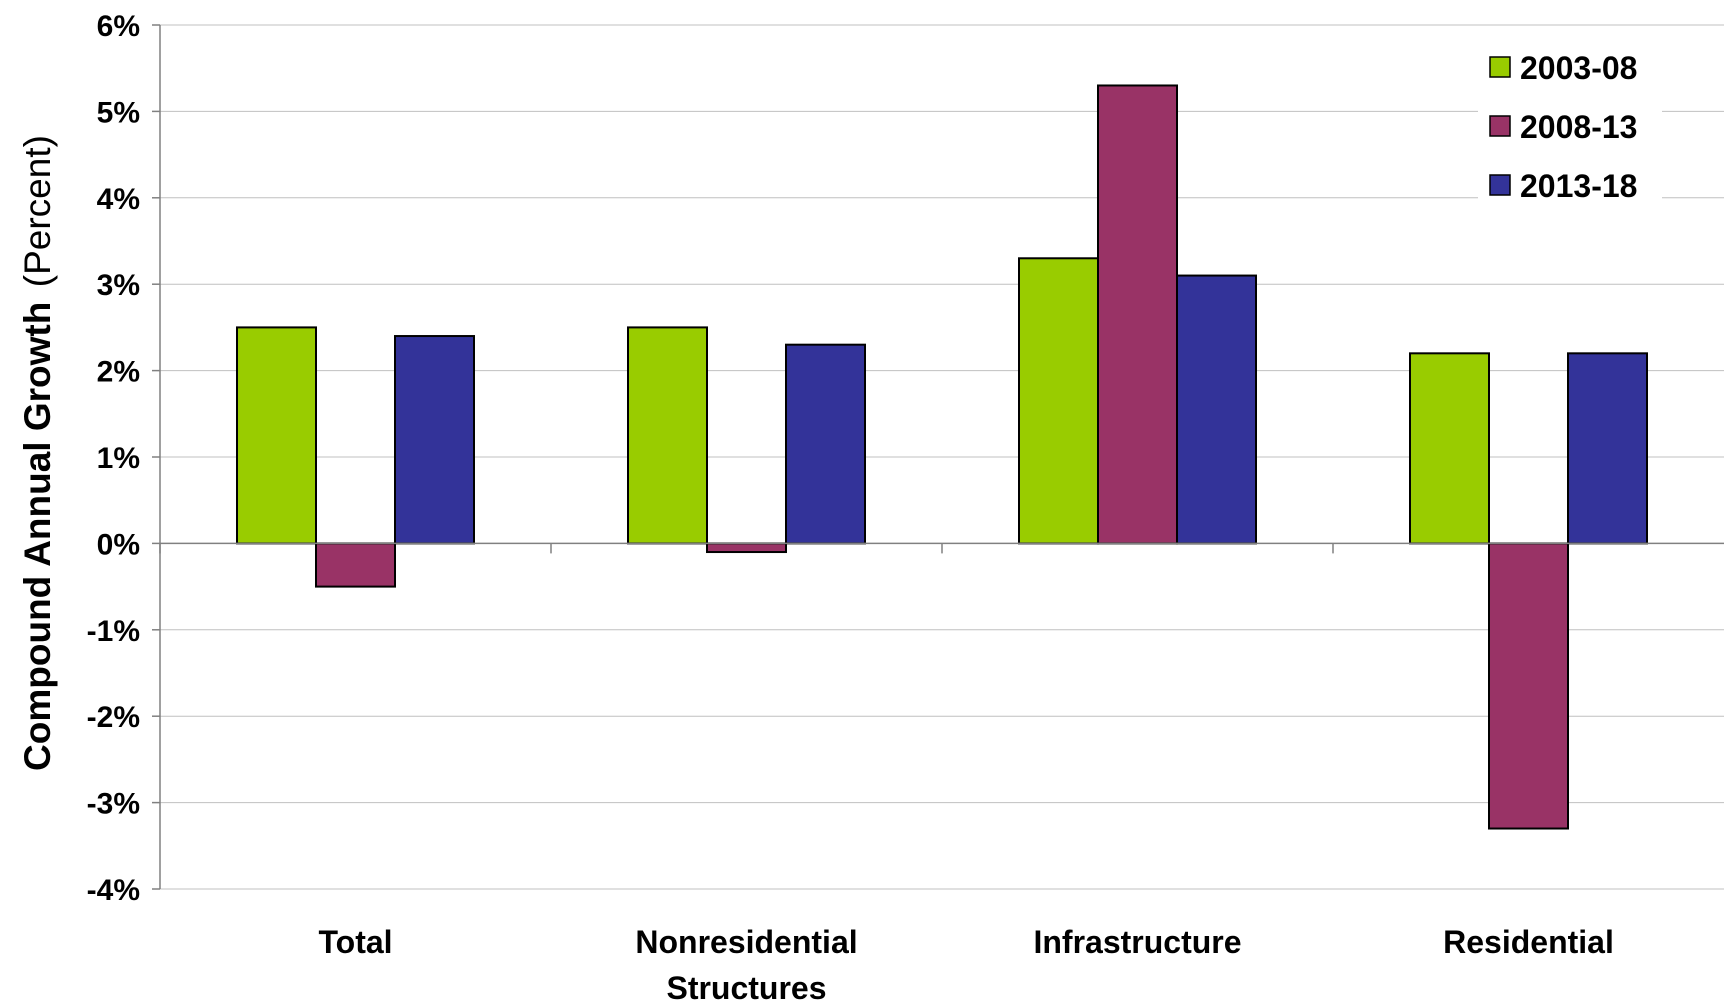 The height and width of the screenshot is (1004, 1724). What do you see at coordinates (1578, 68) in the screenshot?
I see `legend-label: 2003-08` at bounding box center [1578, 68].